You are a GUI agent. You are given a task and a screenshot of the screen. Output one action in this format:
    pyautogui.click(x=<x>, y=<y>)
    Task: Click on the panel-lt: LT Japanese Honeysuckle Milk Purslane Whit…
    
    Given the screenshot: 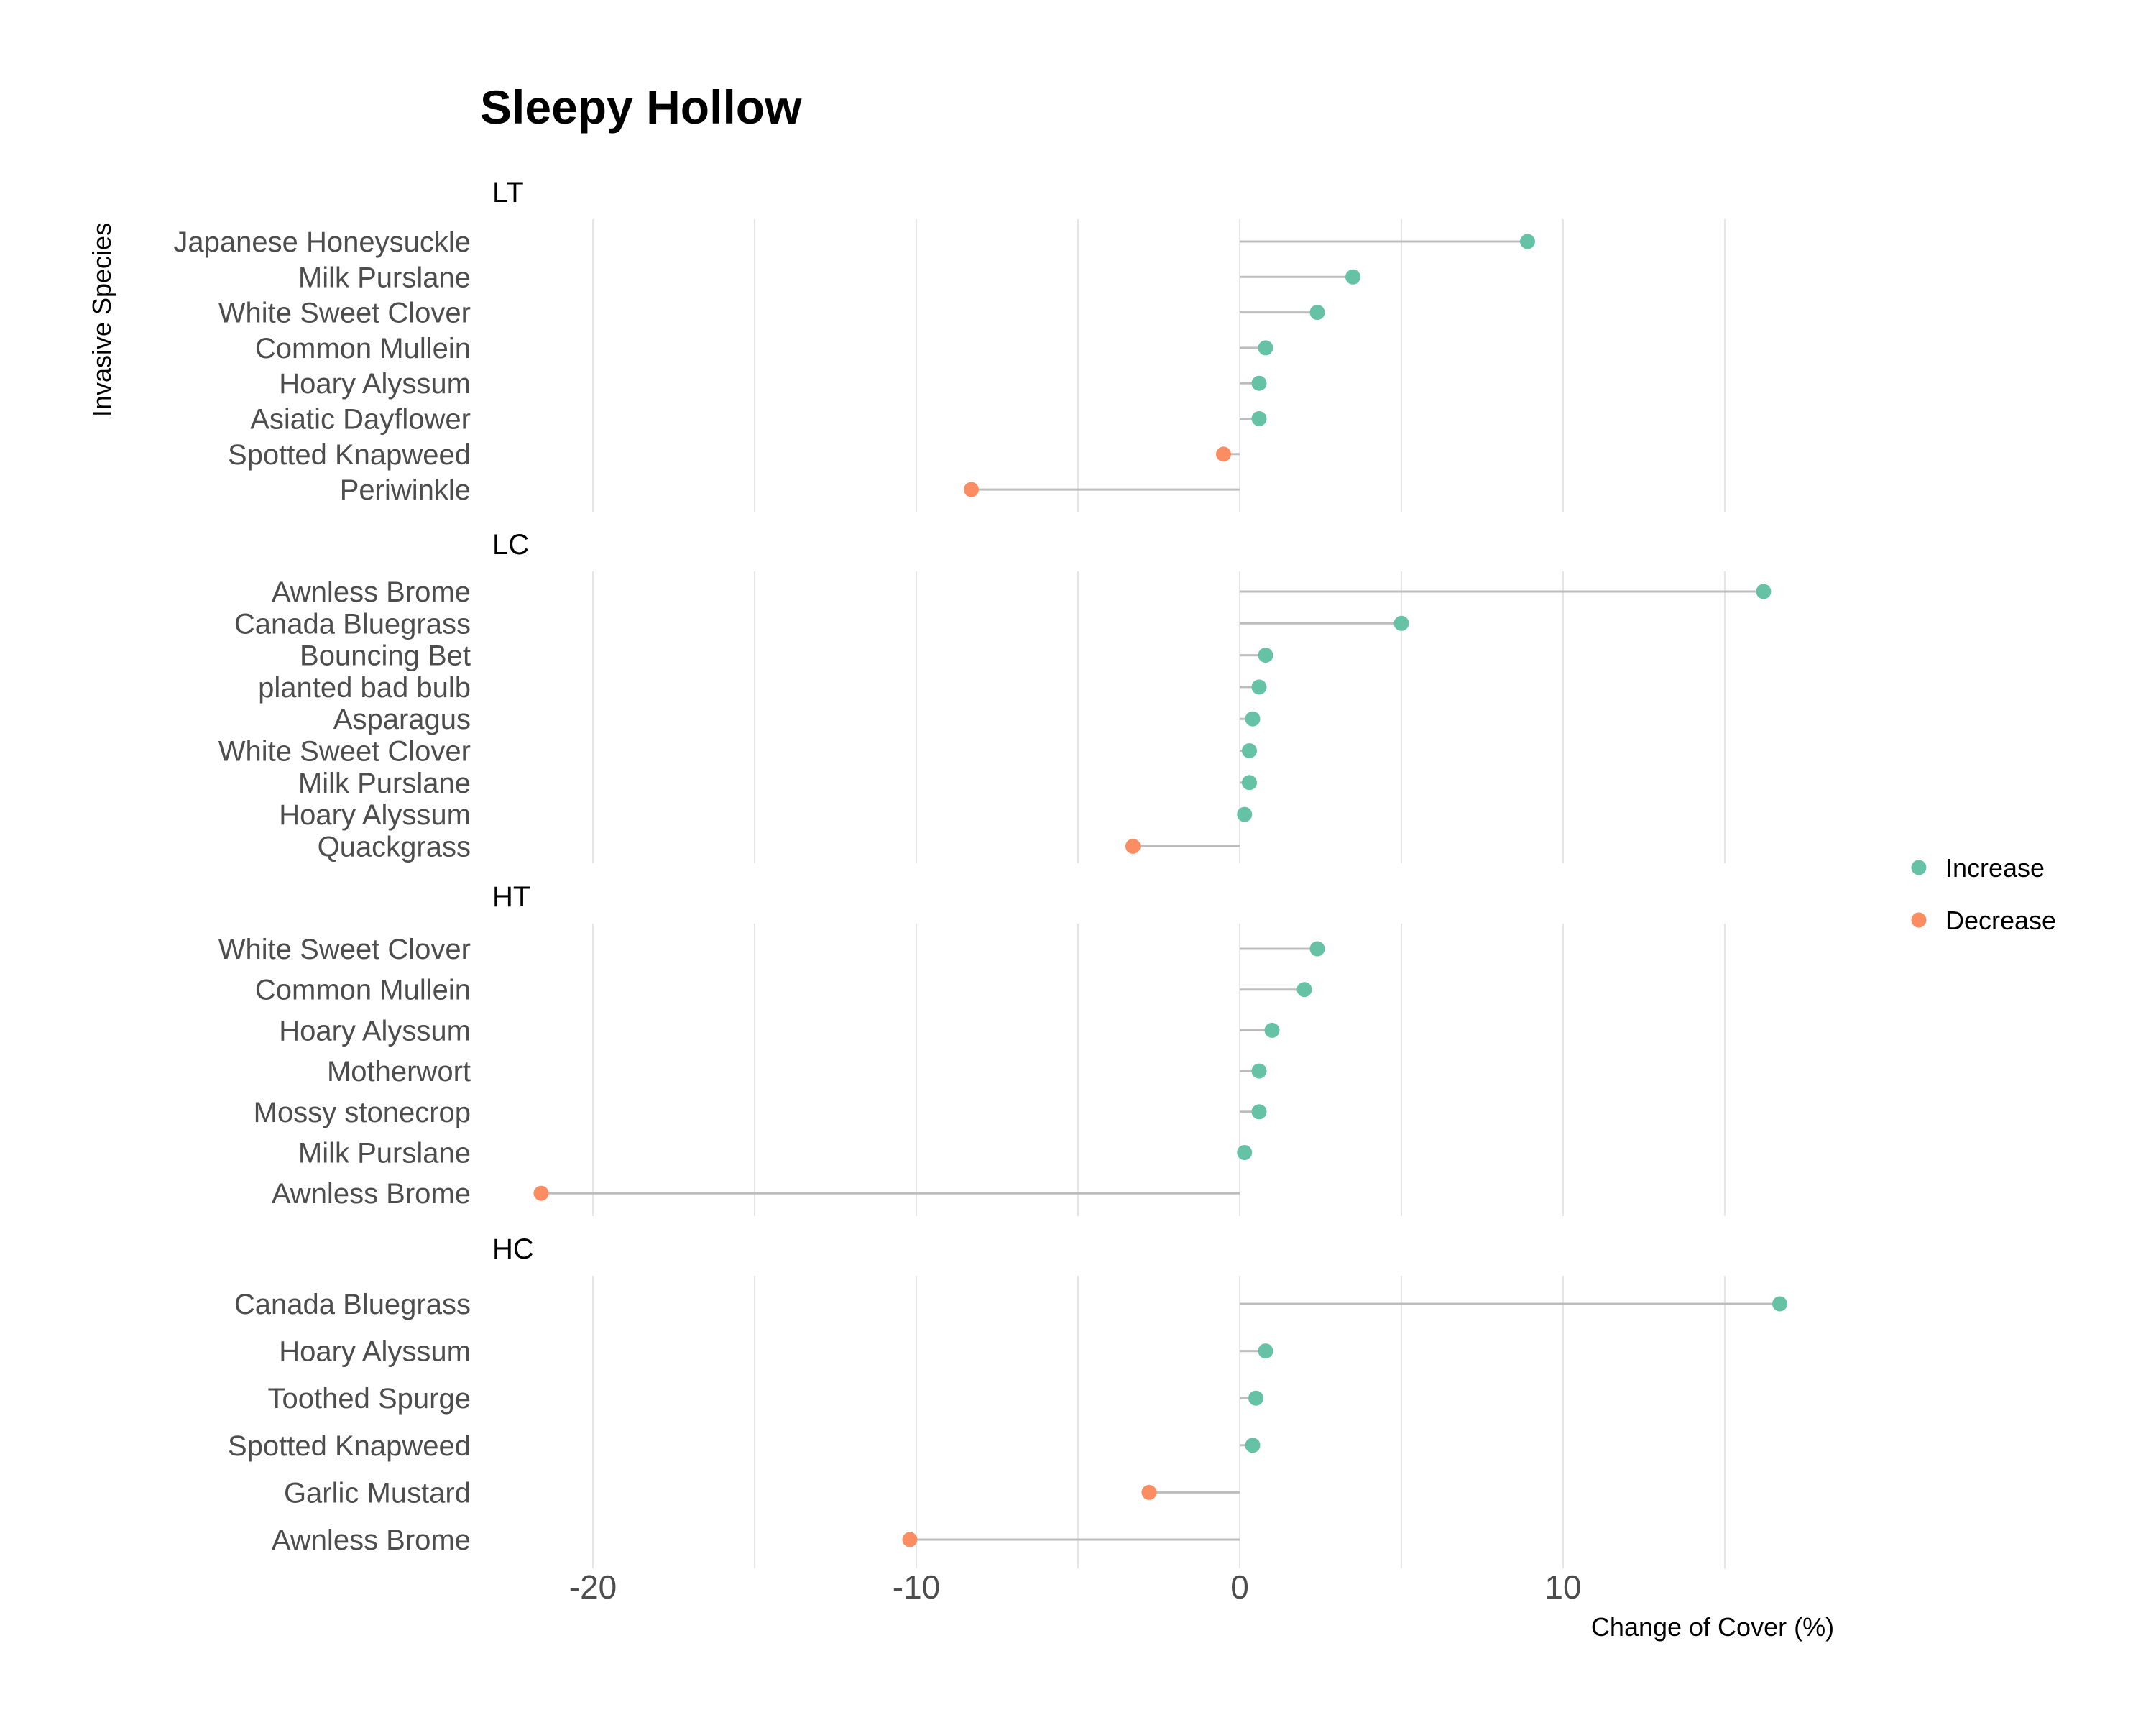 What is the action you would take?
    pyautogui.click(x=950, y=344)
    